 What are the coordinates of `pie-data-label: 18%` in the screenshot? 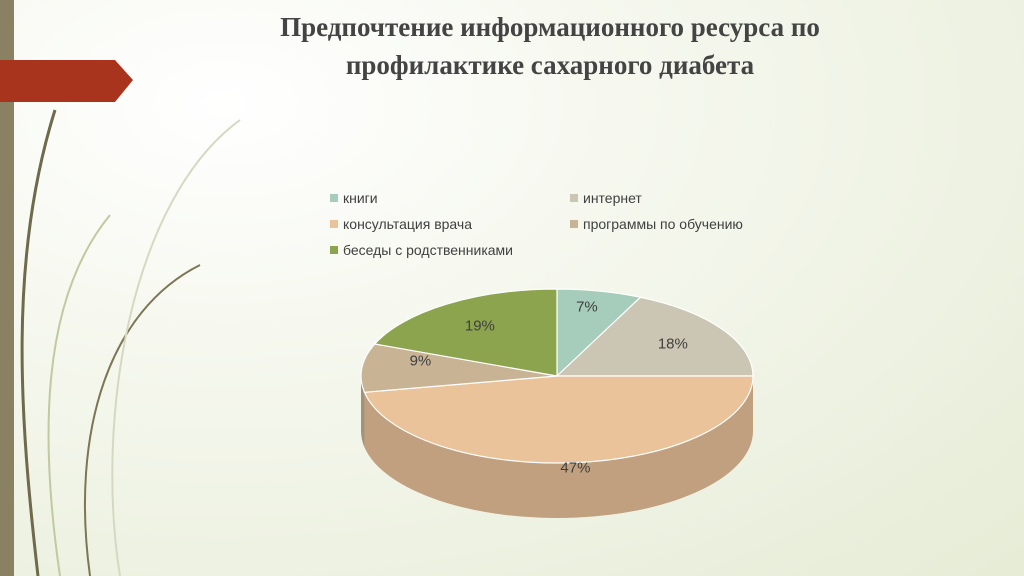 It's located at (673, 343).